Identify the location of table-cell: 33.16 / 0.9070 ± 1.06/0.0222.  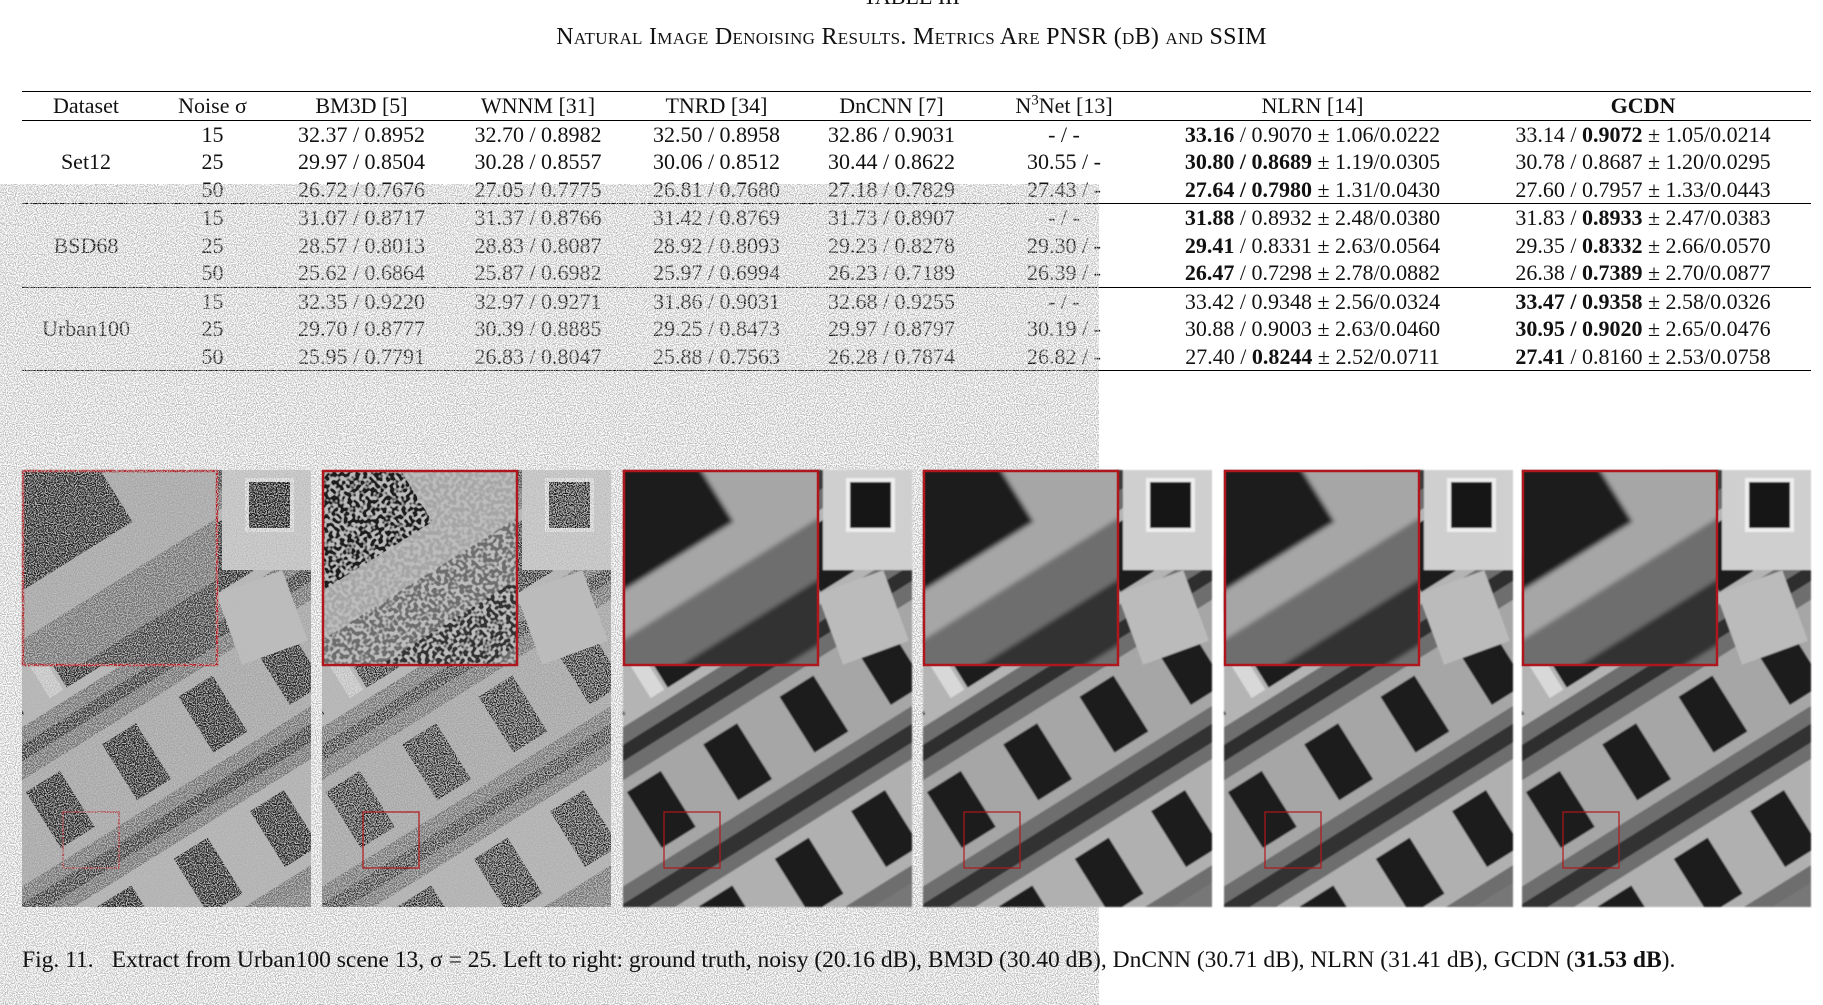
(1312, 134).